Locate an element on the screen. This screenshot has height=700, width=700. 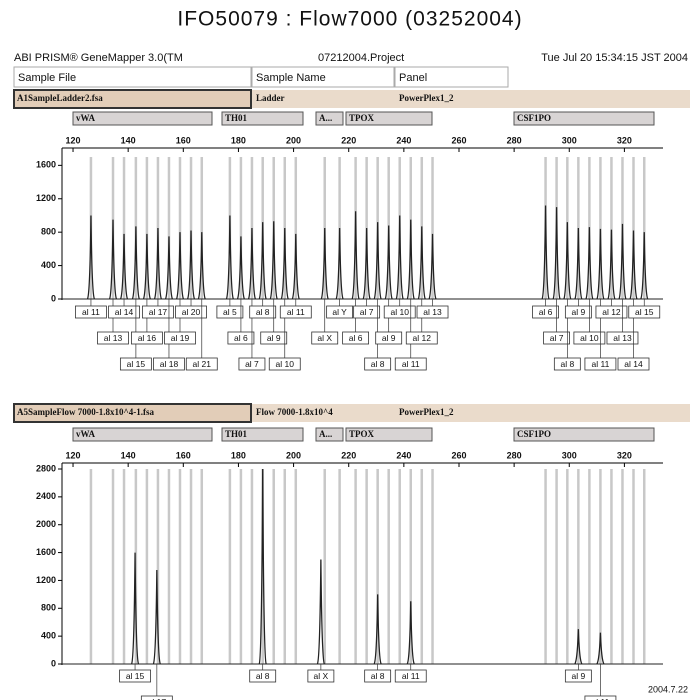
allele-label: al X is located at coordinates (321, 676).